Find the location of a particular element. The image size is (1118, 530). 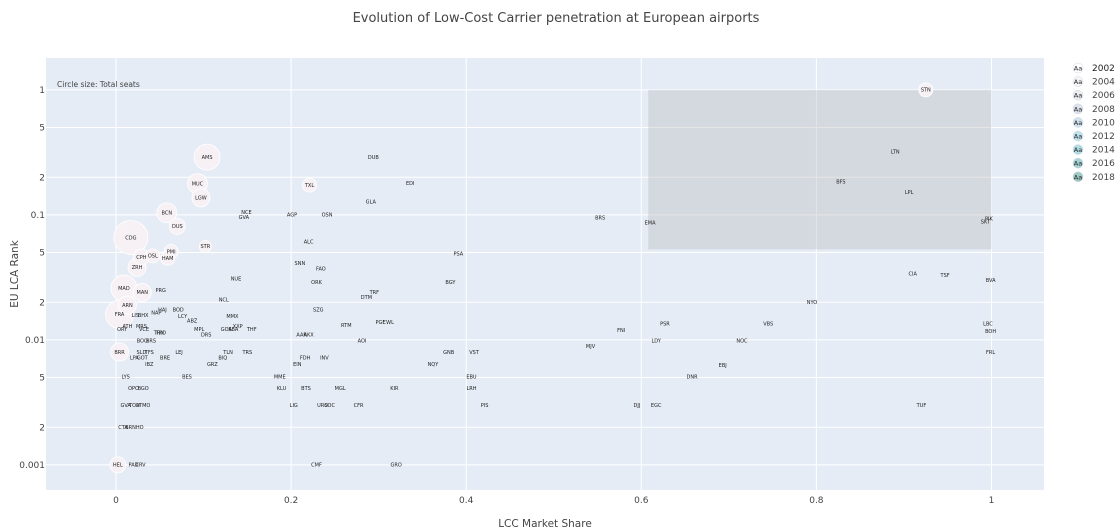

point-label: BGO is located at coordinates (143, 389).